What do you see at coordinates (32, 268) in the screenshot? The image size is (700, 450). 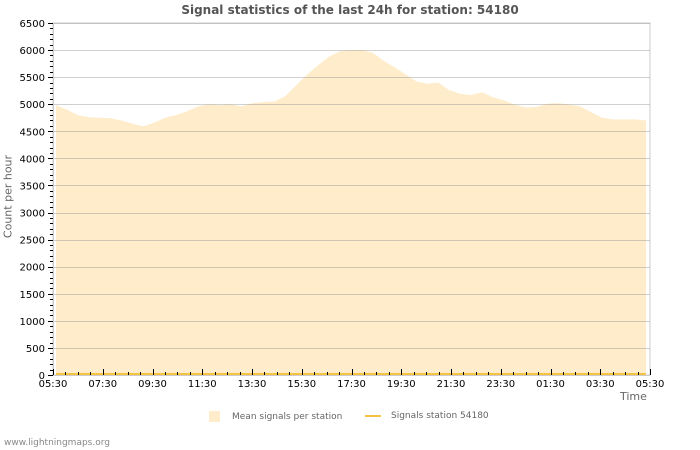 I see `svg-text: 2000` at bounding box center [32, 268].